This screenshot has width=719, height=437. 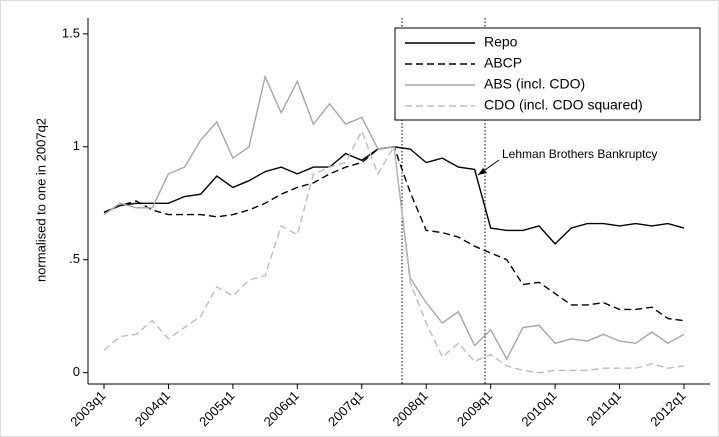 What do you see at coordinates (76, 371) in the screenshot?
I see `y-tick-label: 0` at bounding box center [76, 371].